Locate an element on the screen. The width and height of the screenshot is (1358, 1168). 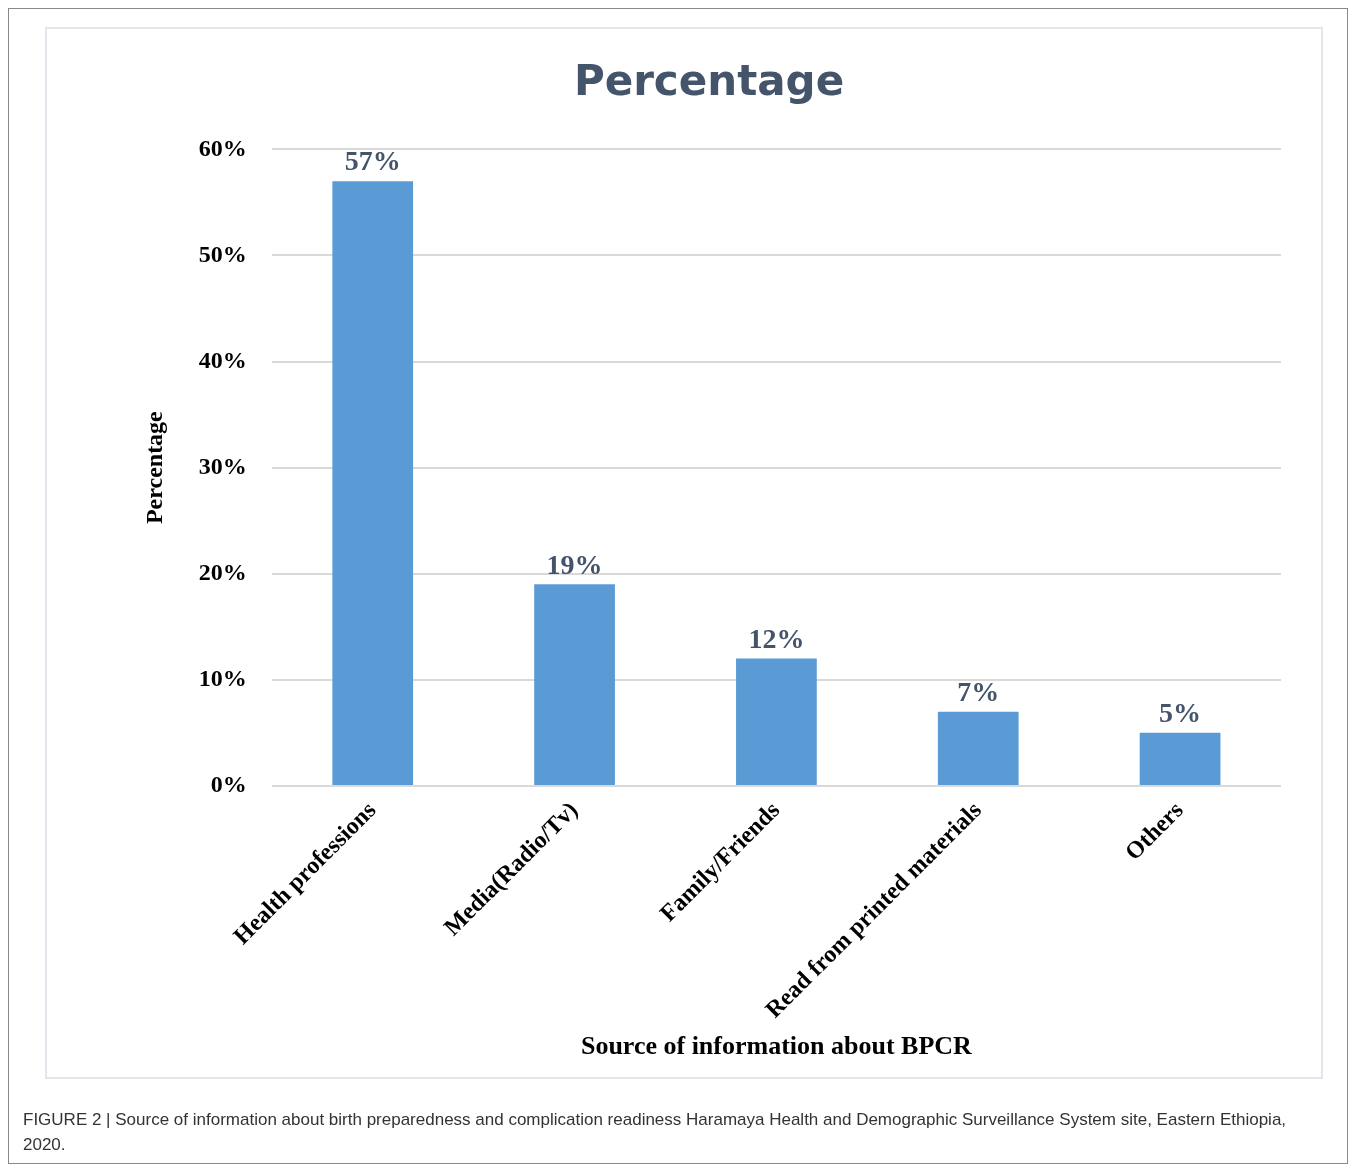
y-axis-title: Percentage is located at coordinates (153, 467).